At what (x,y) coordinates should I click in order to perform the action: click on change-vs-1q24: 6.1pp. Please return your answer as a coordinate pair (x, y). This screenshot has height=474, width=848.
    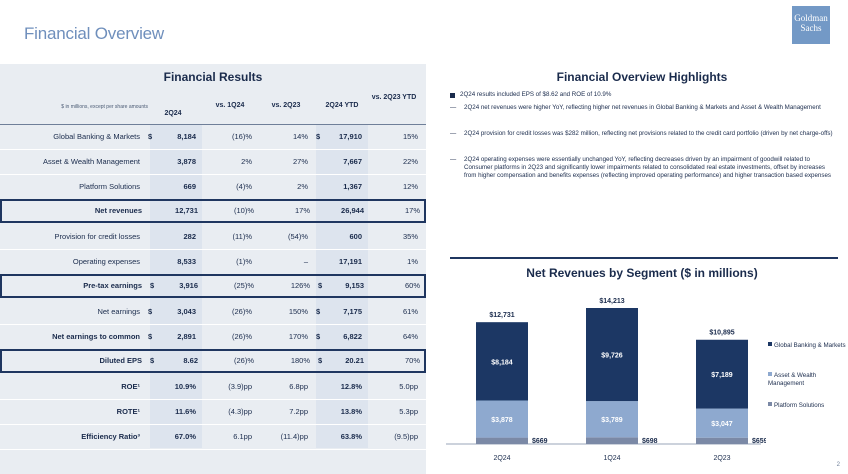
    Looking at the image, I should click on (242, 436).